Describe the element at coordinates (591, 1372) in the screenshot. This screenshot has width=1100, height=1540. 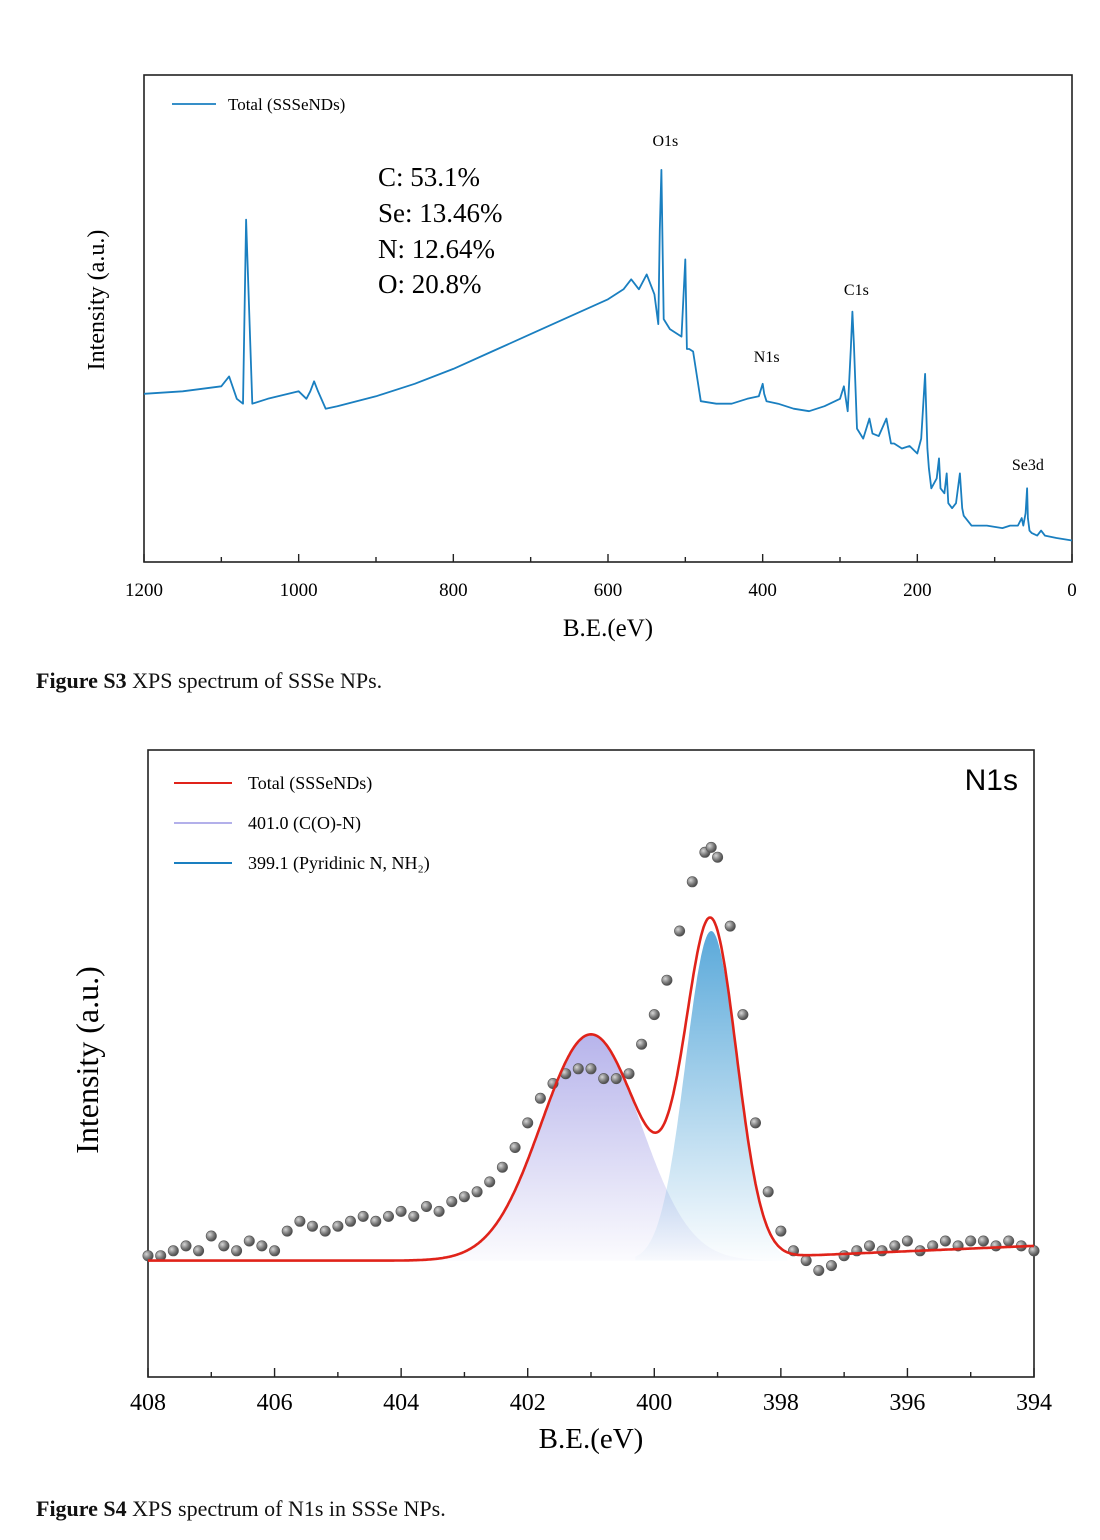
I see `s4-x-ticks` at that location.